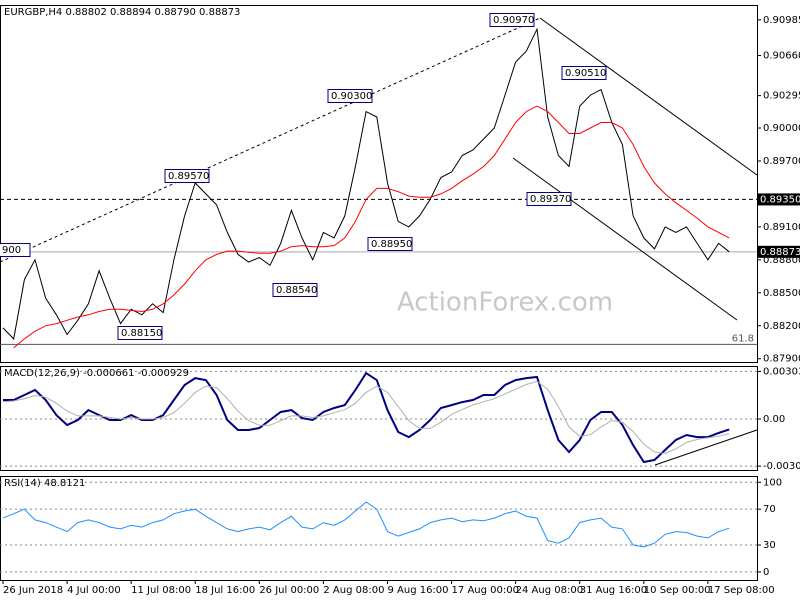 The width and height of the screenshot is (800, 600). I want to click on x-tick-label: 10 Sep 00:00, so click(677, 590).